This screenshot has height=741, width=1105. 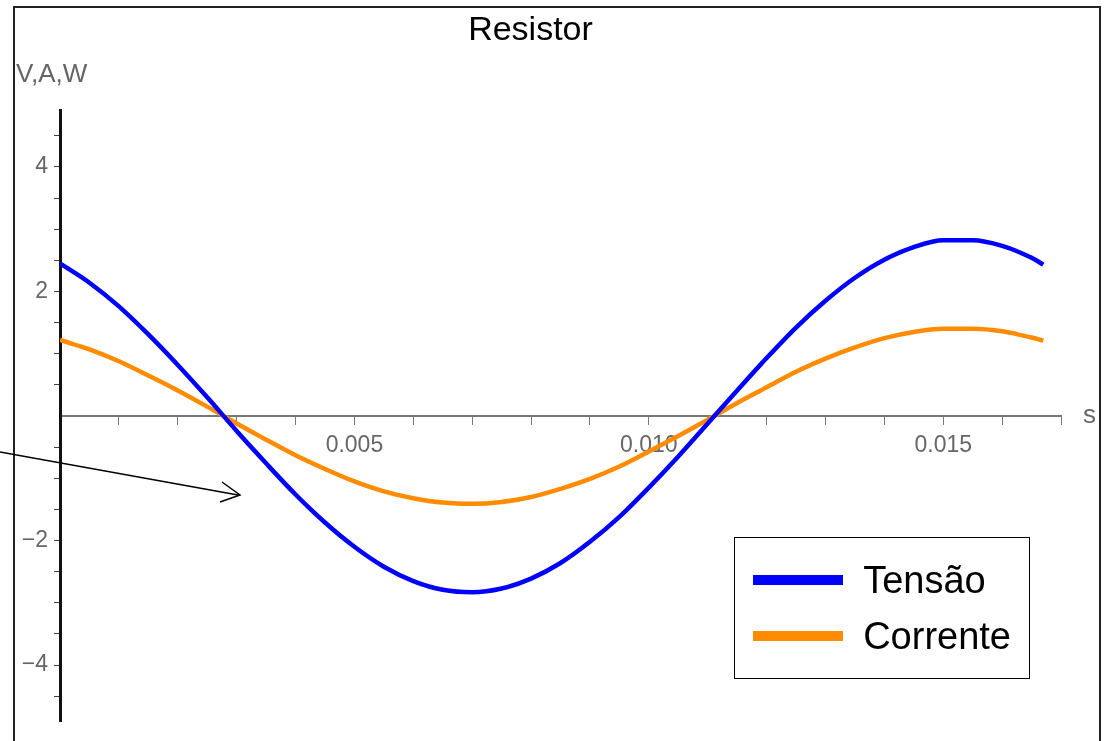 I want to click on y-tick-label: 2, so click(x=41, y=289).